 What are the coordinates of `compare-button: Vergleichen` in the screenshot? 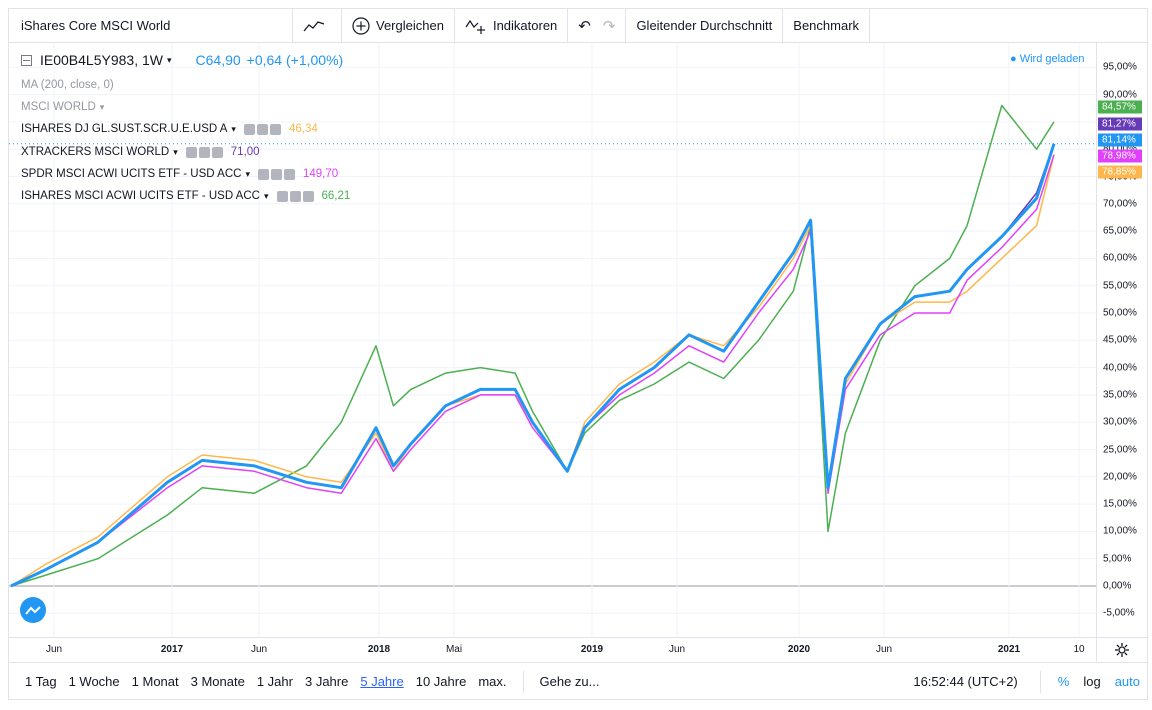 It's located at (397, 25).